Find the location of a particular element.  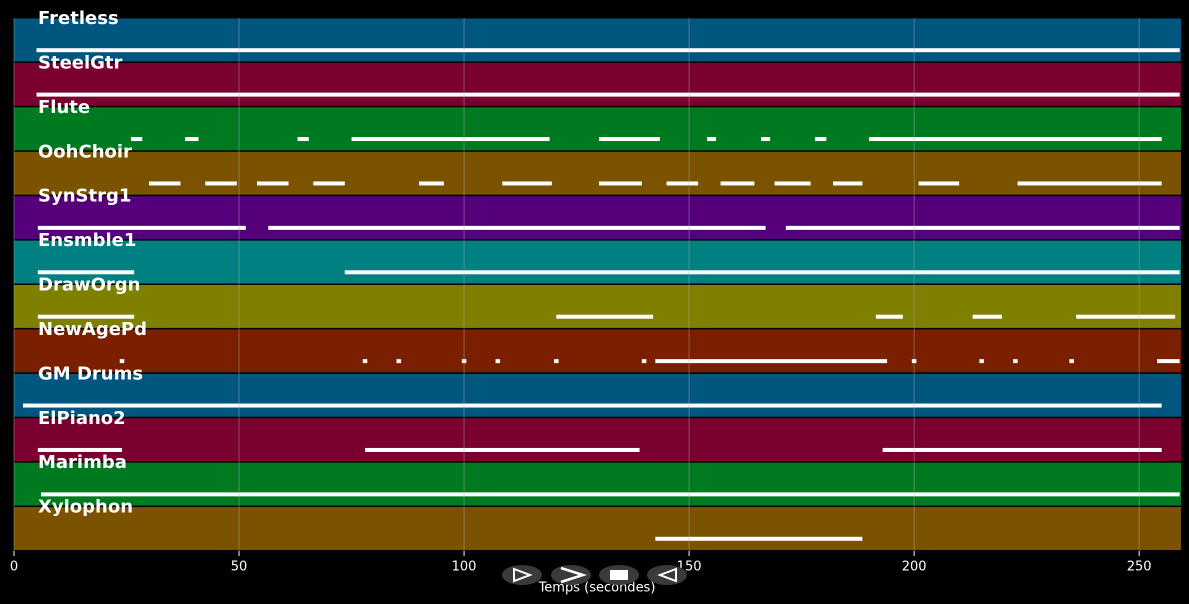

x-axis-label: Temps (secondes) is located at coordinates (597, 588).